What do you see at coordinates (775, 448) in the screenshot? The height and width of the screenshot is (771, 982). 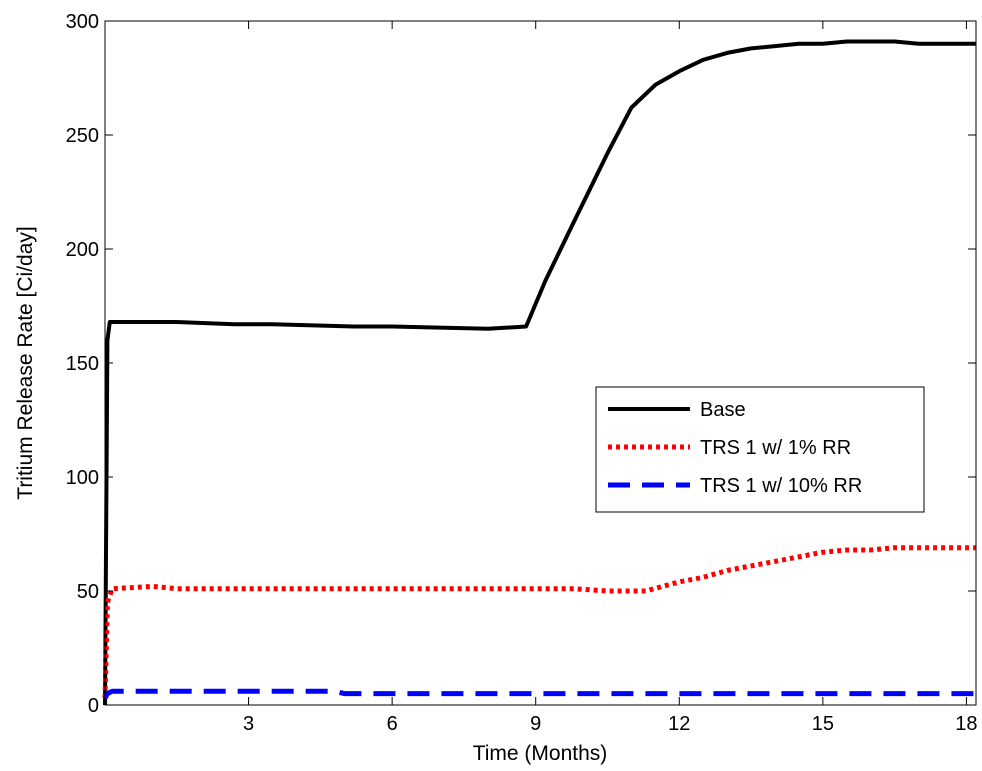 I see `legend-label-2: TRS 1 w/ 1% RR` at bounding box center [775, 448].